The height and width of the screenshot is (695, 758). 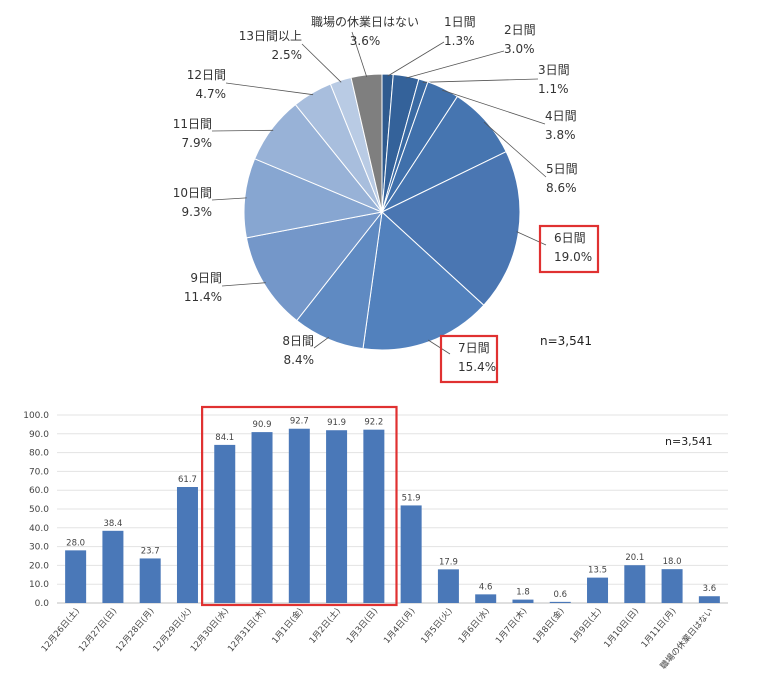 I want to click on pie-slice-percent: 11.4%, so click(x=203, y=297).